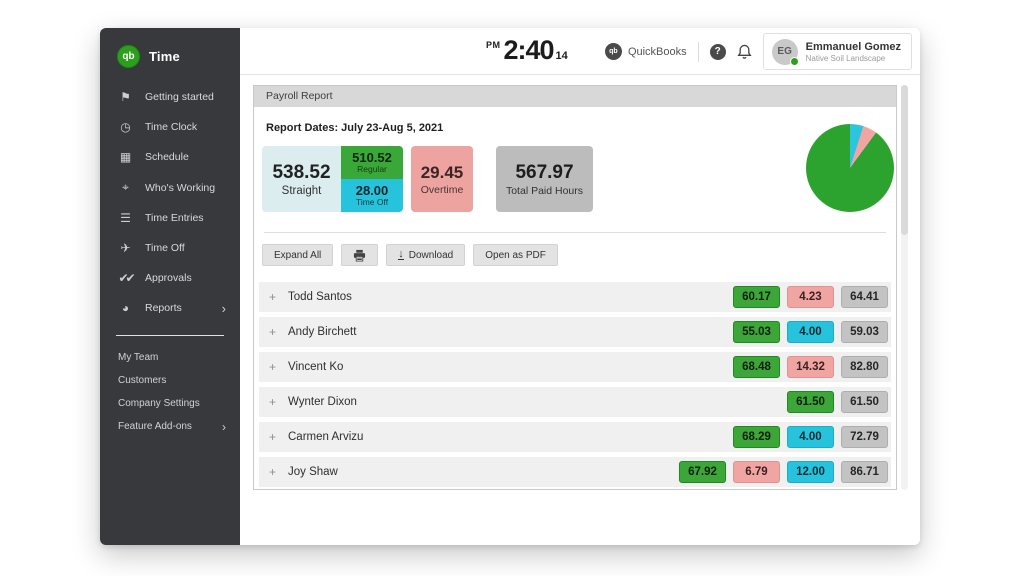 This screenshot has height=576, width=1024. Describe the element at coordinates (717, 51) in the screenshot. I see `help-icon: ?` at that location.